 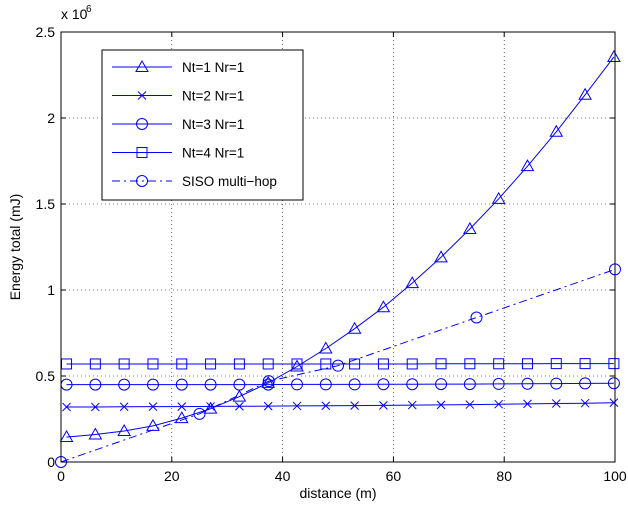 I want to click on y-tick-label: 1, so click(x=51, y=290).